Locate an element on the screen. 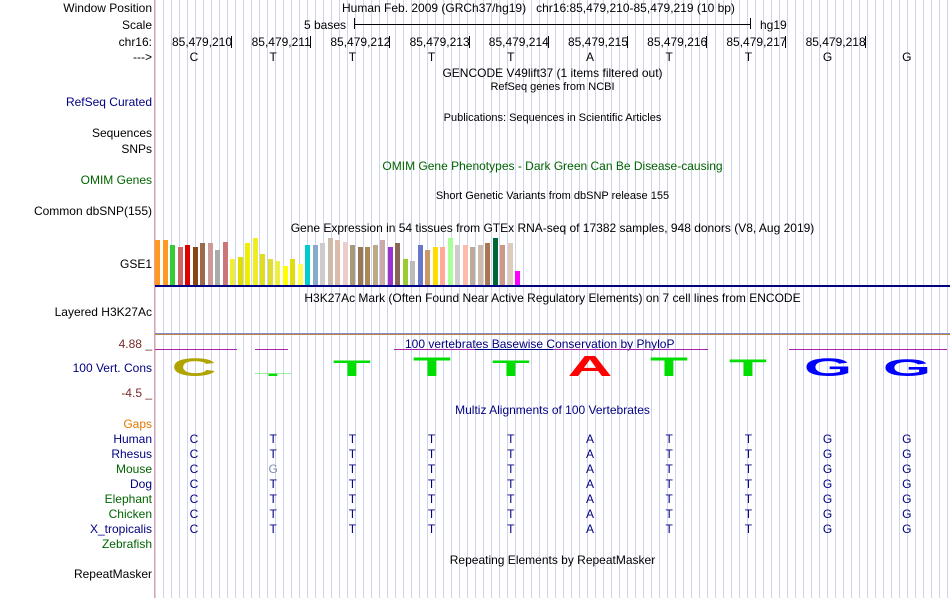 The width and height of the screenshot is (950, 598). cons-track-label: 100 Vert. Cons is located at coordinates (112, 368).